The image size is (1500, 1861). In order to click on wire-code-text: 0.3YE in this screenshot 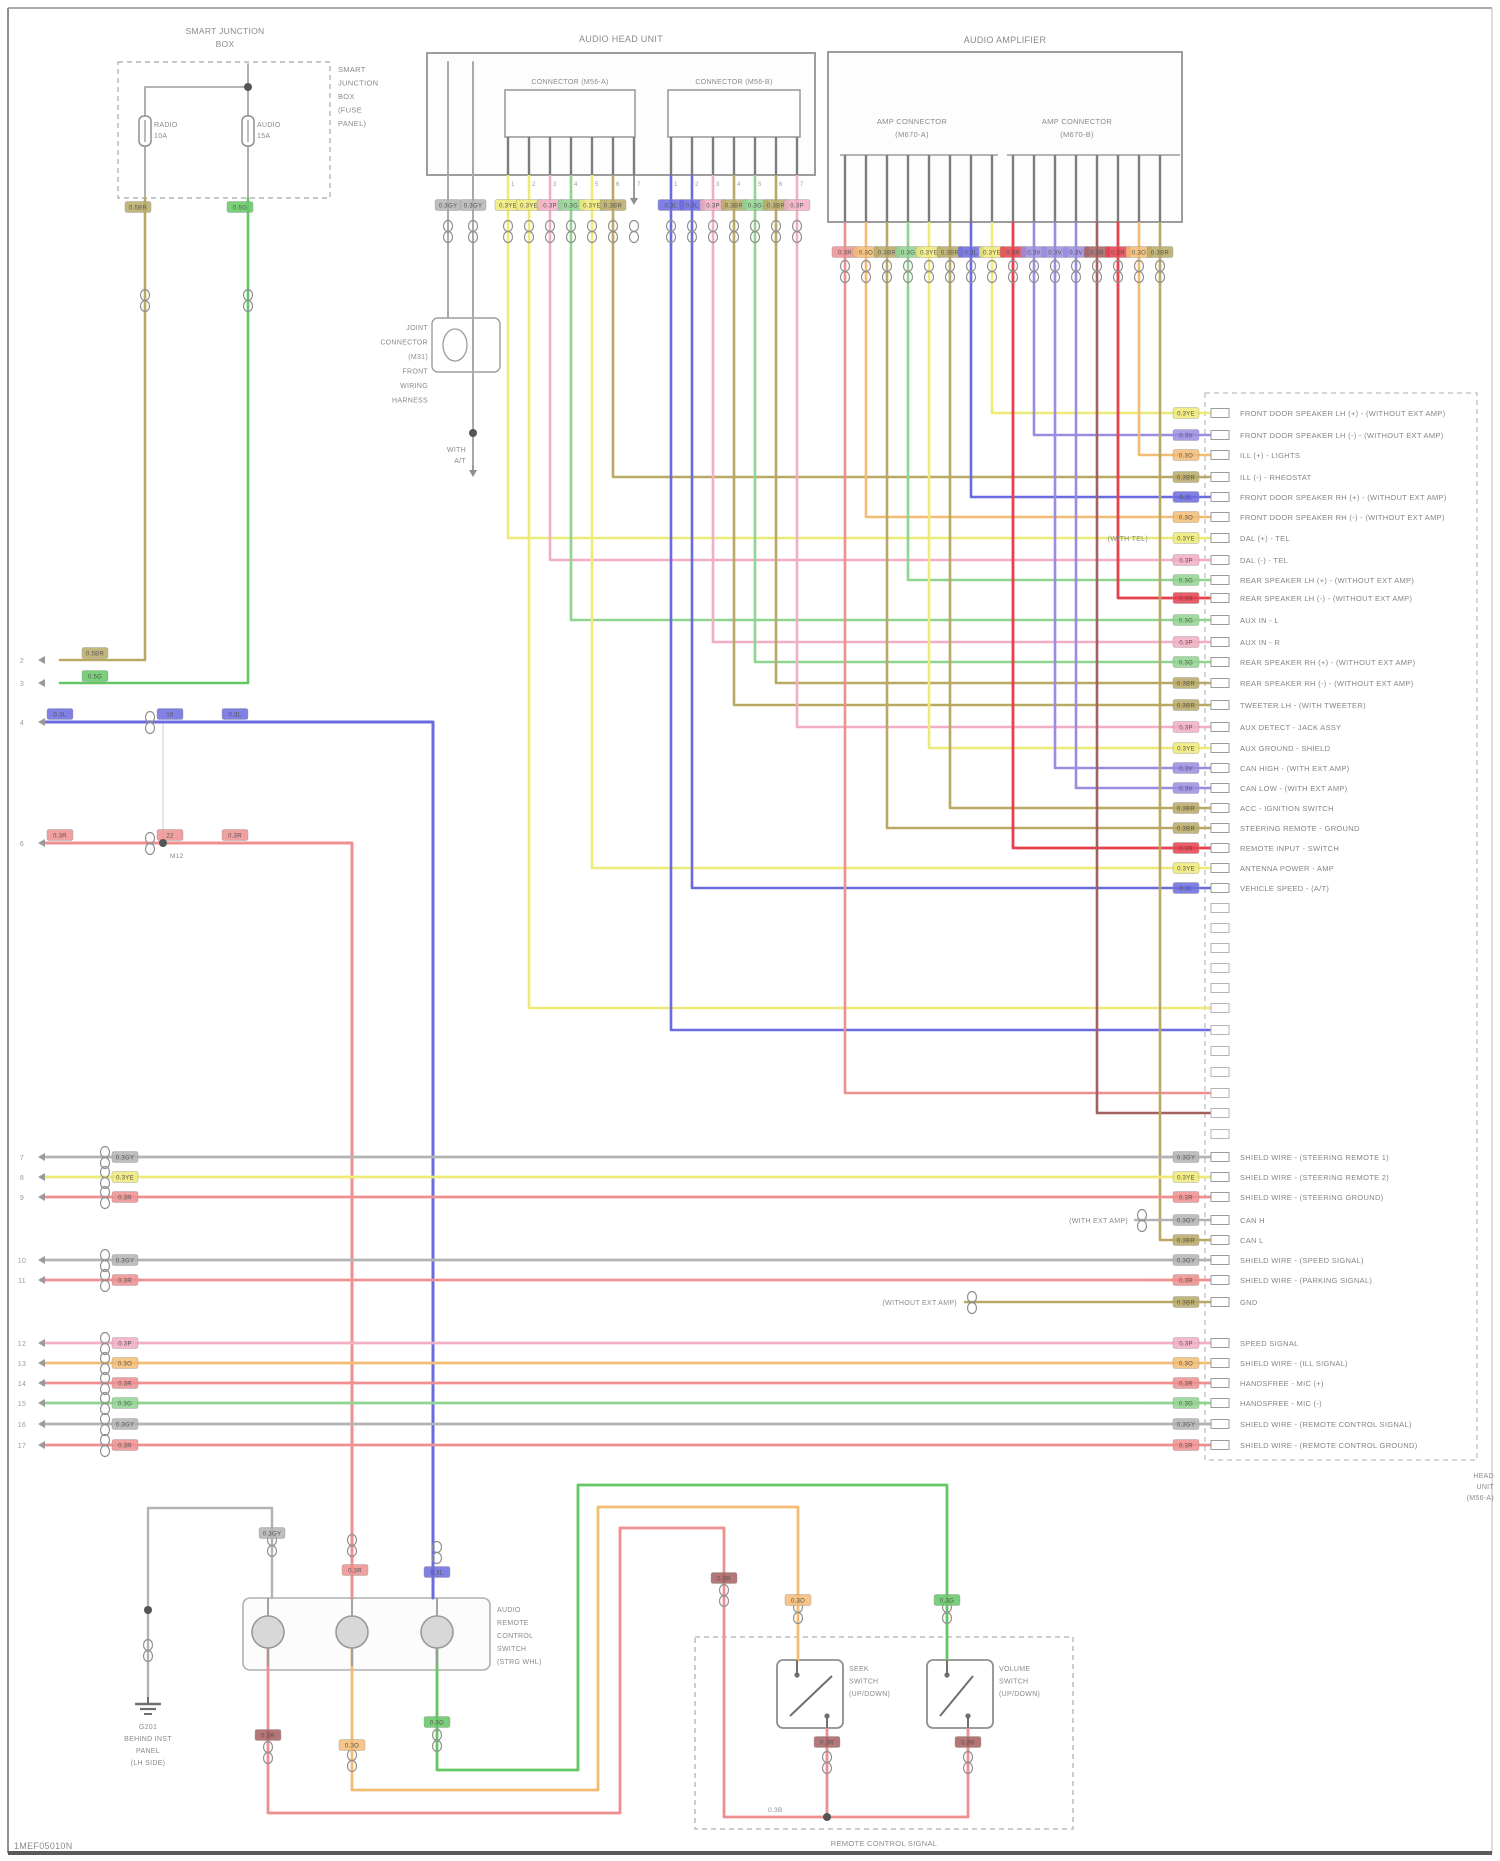, I will do `click(529, 207)`.